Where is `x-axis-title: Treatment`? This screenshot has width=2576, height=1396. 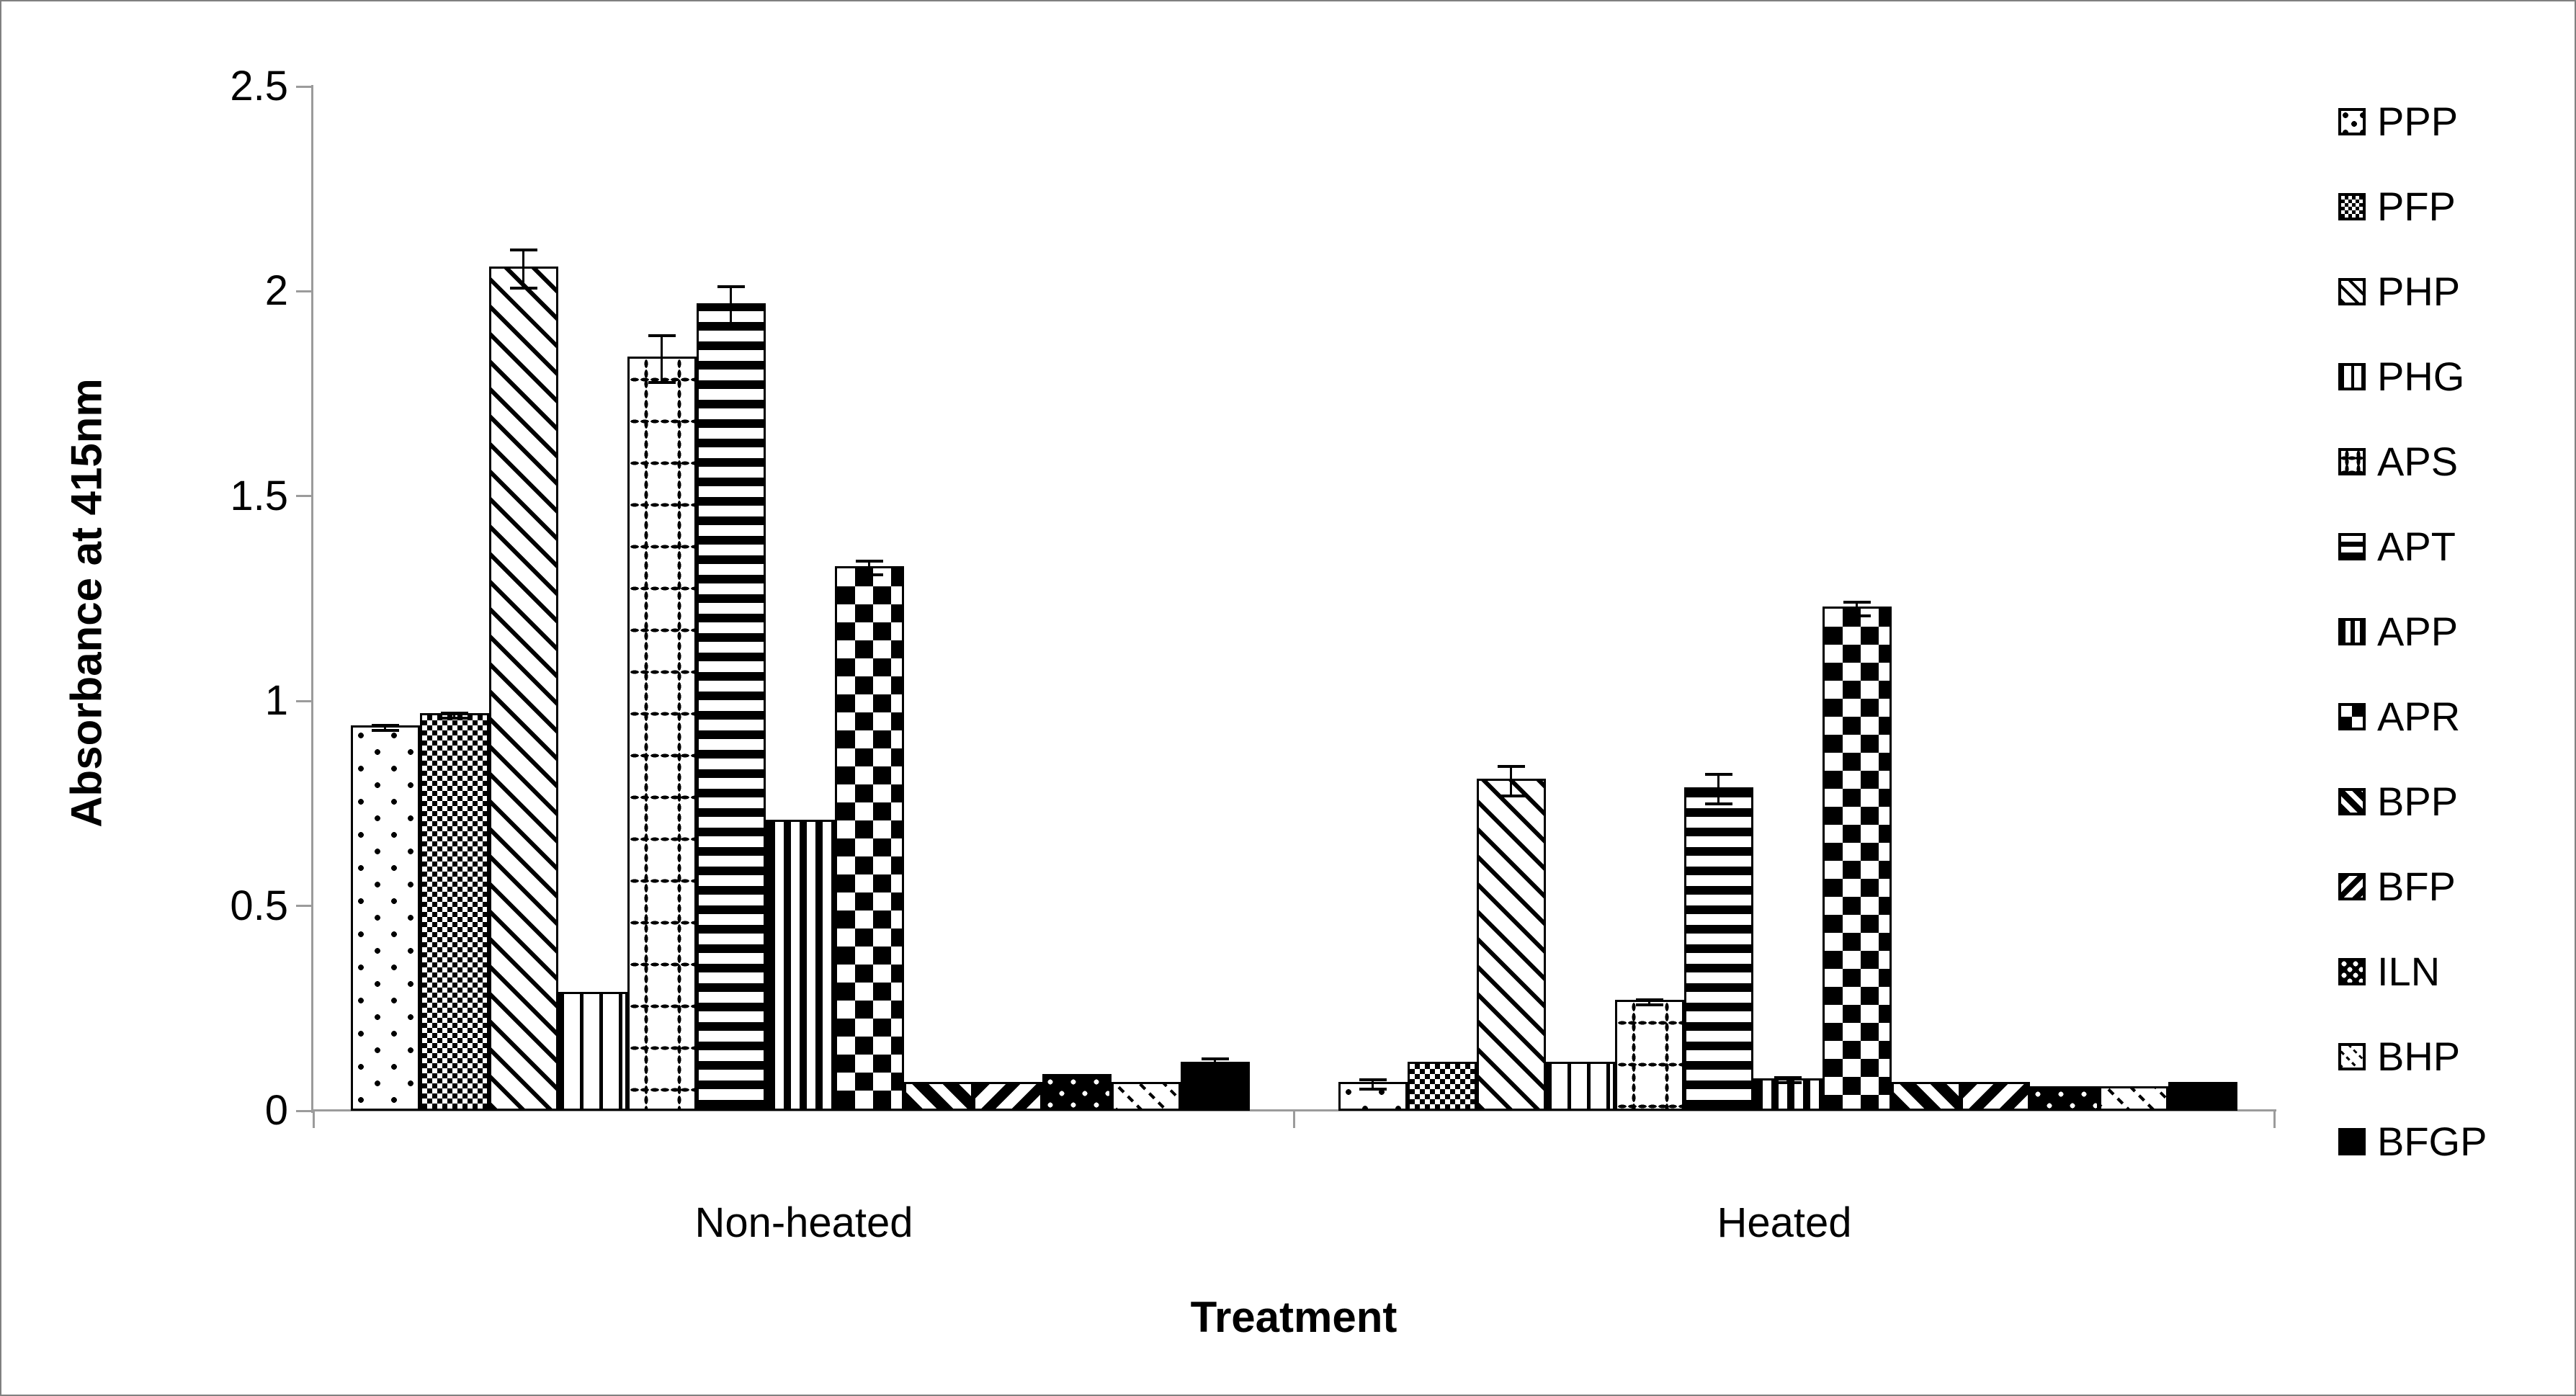 x-axis-title: Treatment is located at coordinates (1293, 1317).